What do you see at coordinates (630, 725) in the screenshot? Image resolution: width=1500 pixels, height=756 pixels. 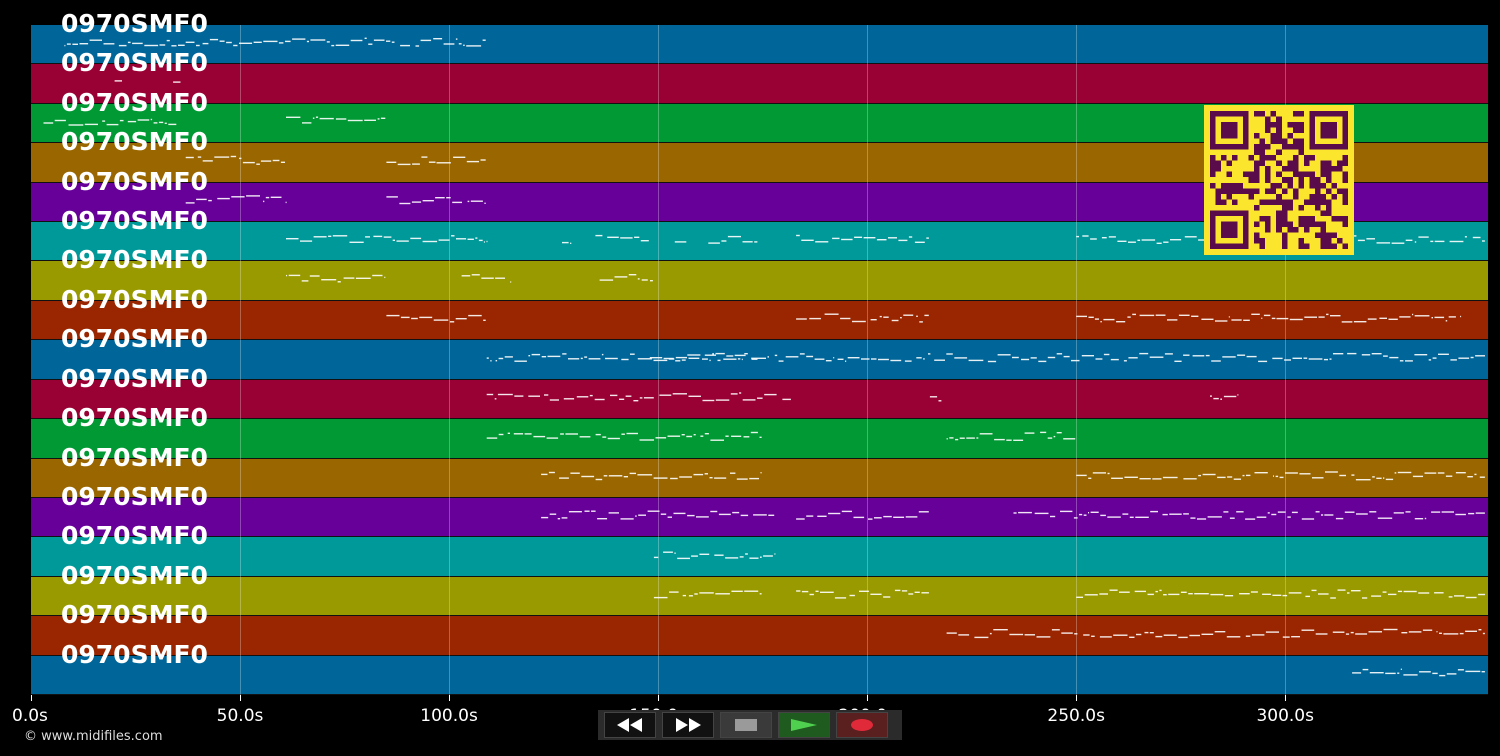 I see `rewind-button` at bounding box center [630, 725].